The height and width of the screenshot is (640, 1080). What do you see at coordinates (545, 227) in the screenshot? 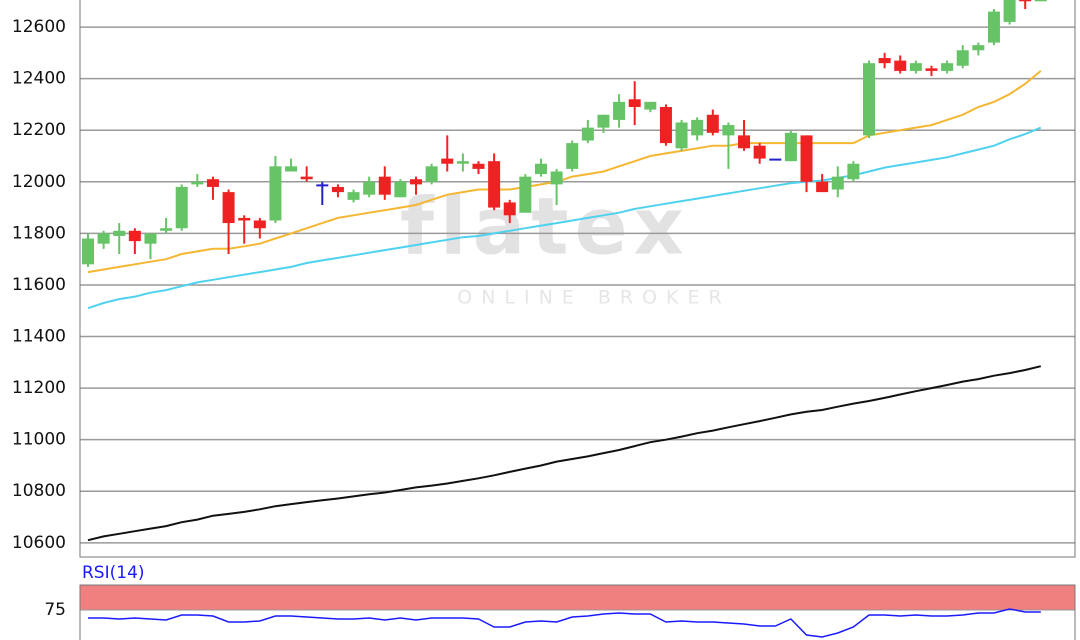
I see `watermark-logo: flatex` at bounding box center [545, 227].